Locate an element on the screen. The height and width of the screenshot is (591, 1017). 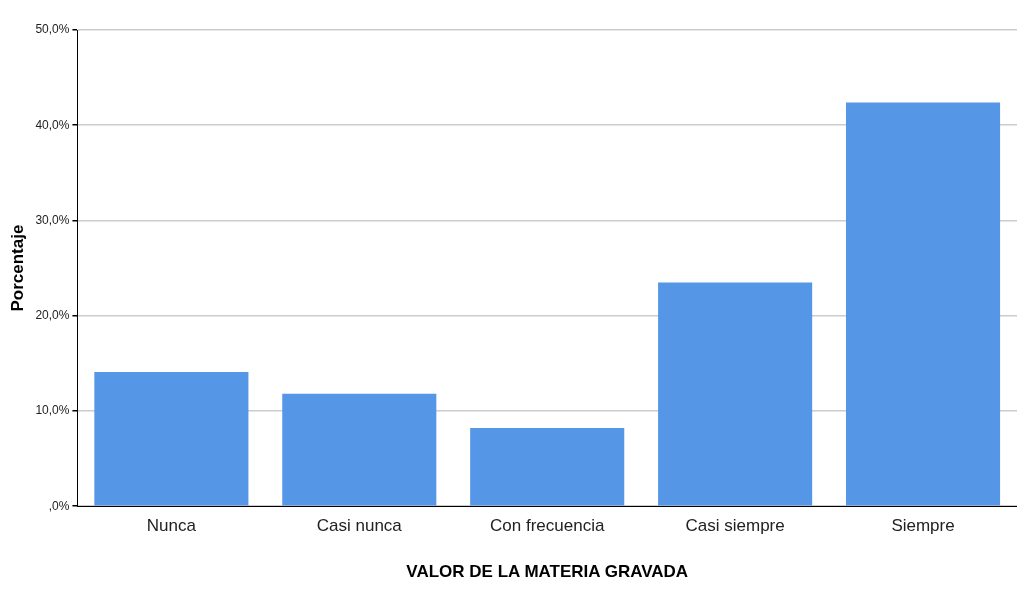
x-tick-label: Casi nunca is located at coordinates (359, 526).